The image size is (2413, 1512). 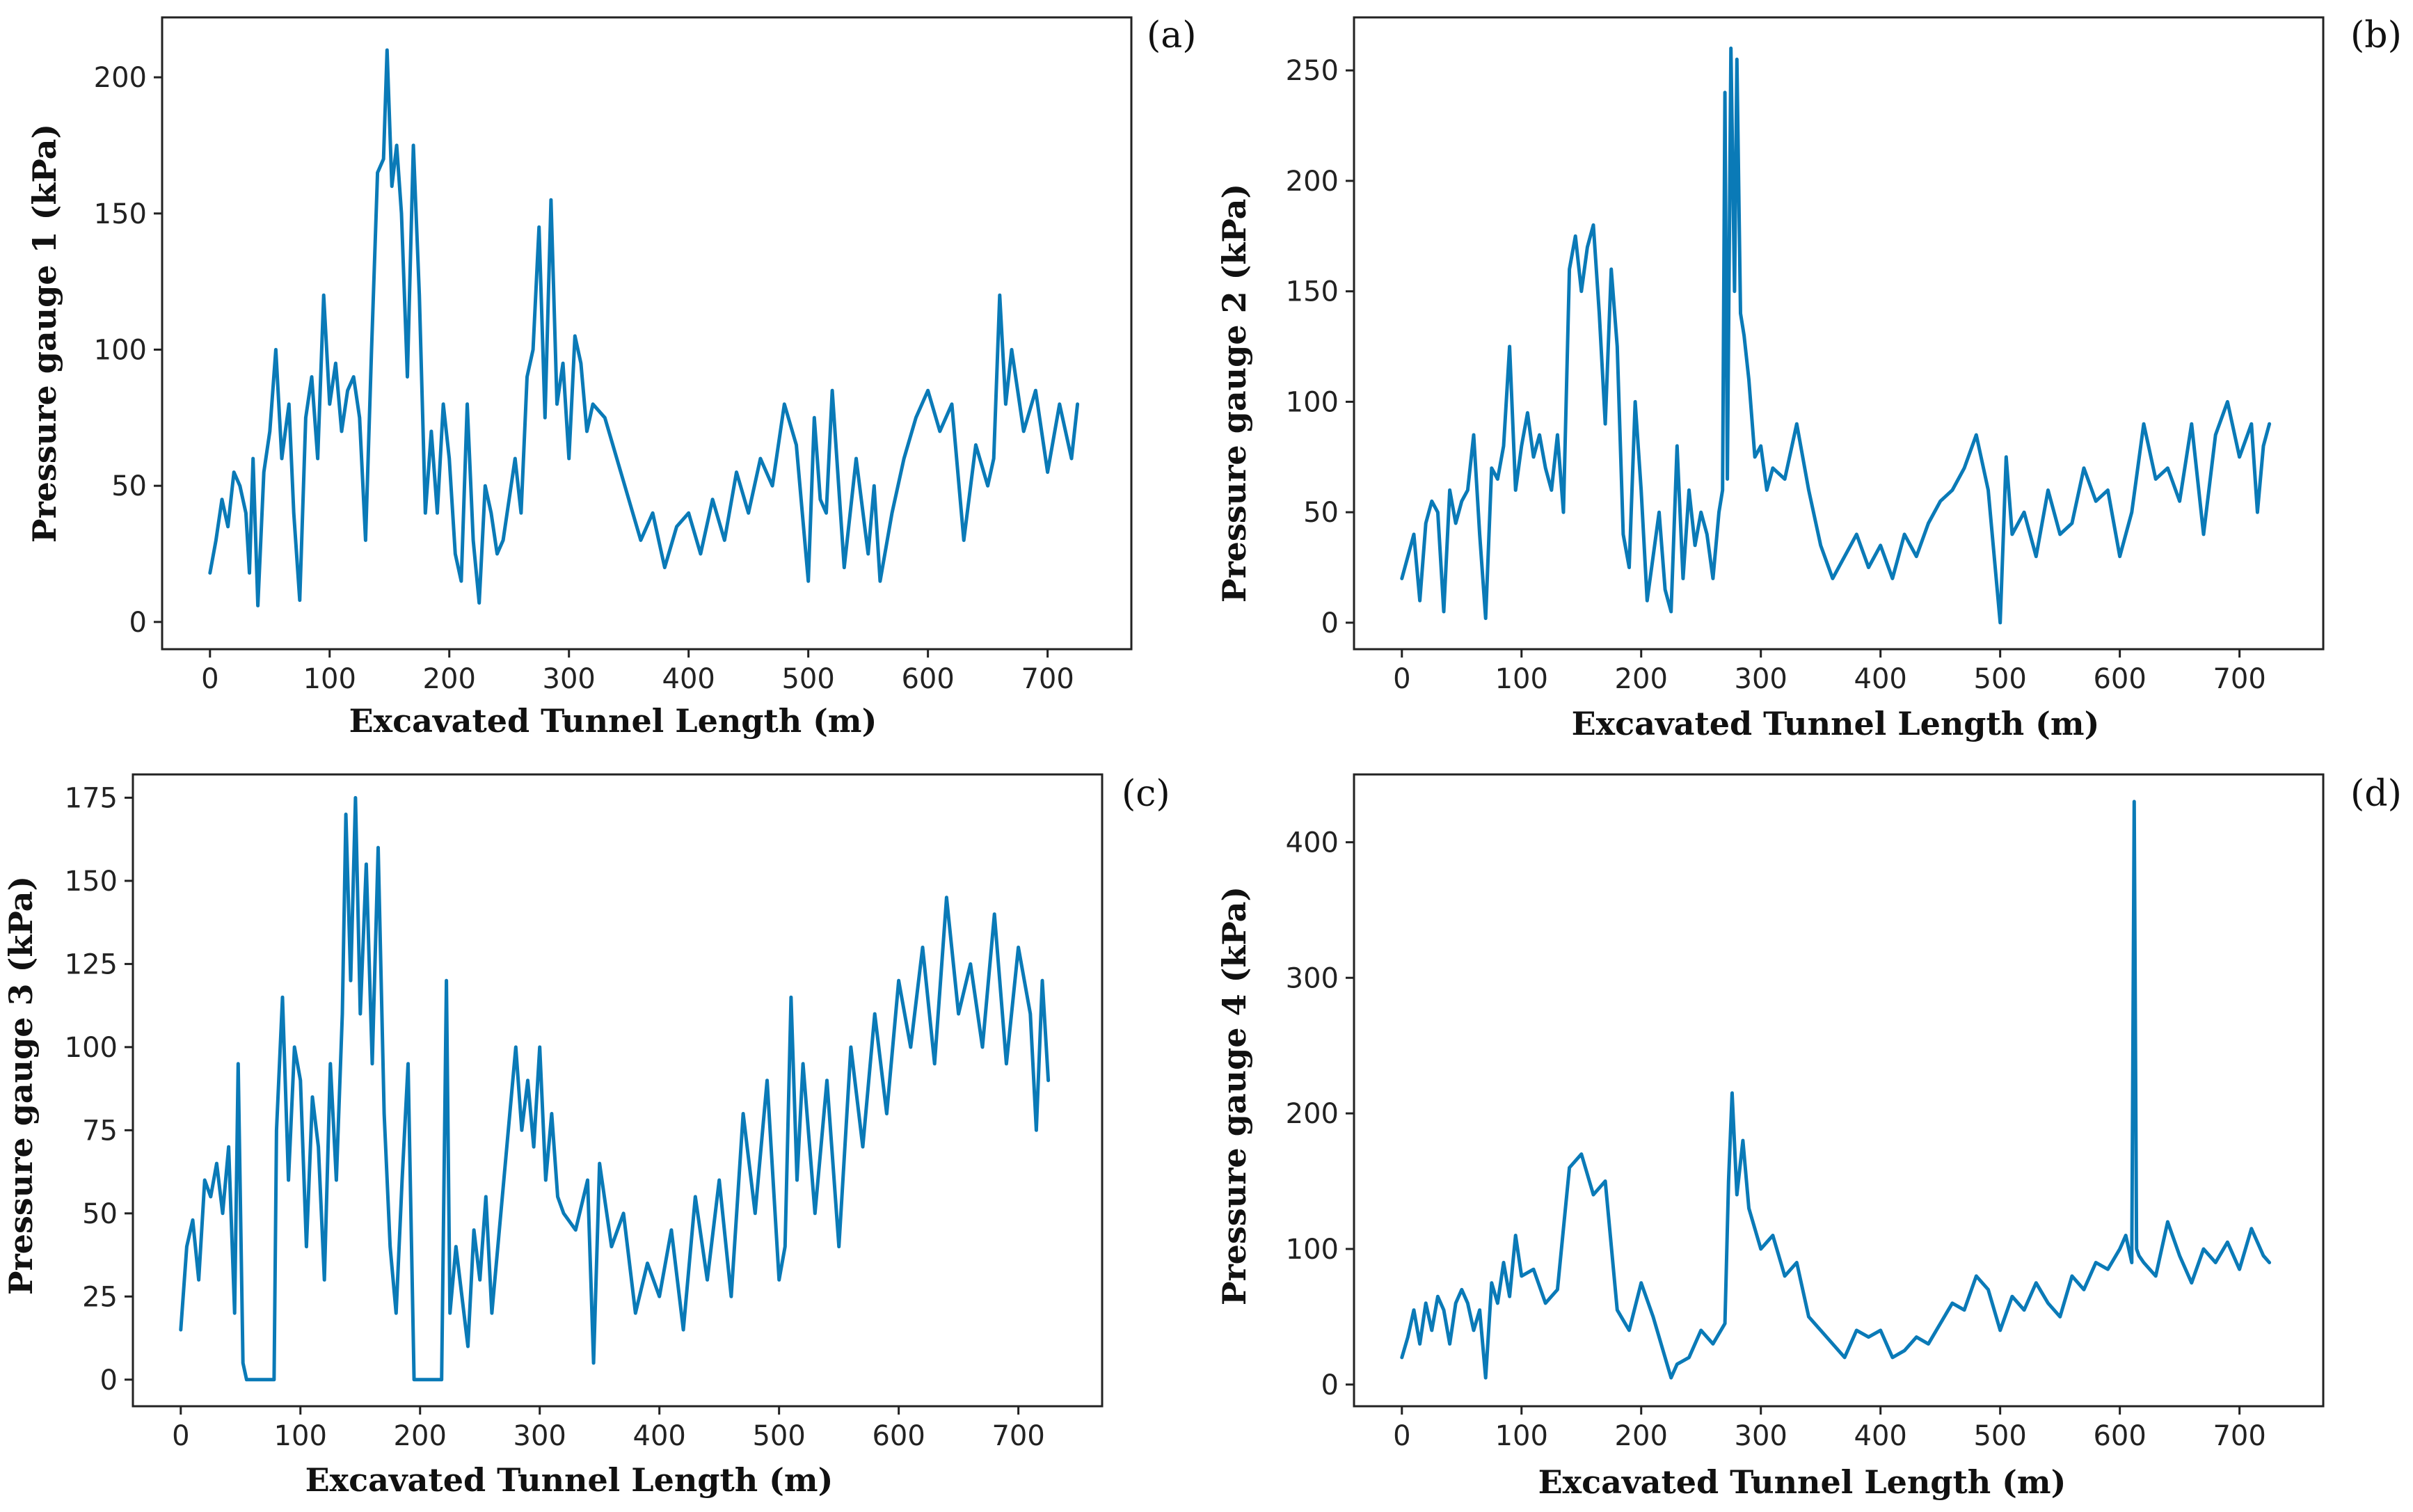 What do you see at coordinates (1234, 393) in the screenshot?
I see `y-axis-label: Pressure gauge 2 (kPa)` at bounding box center [1234, 393].